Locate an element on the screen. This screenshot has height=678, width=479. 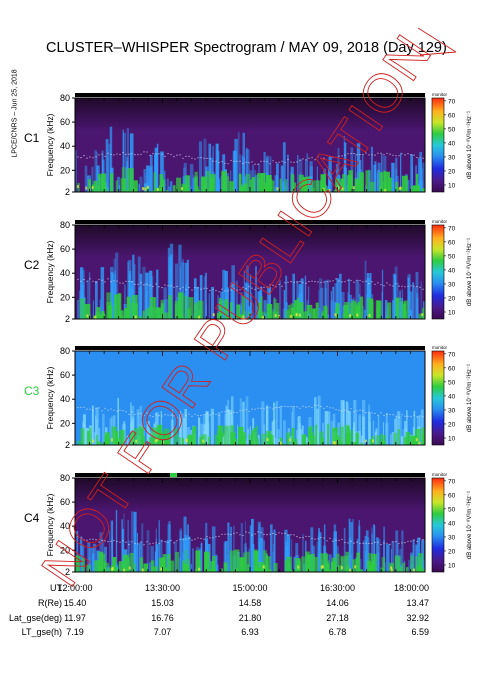
ephemeris-value: 16.76 is located at coordinates (162, 618).